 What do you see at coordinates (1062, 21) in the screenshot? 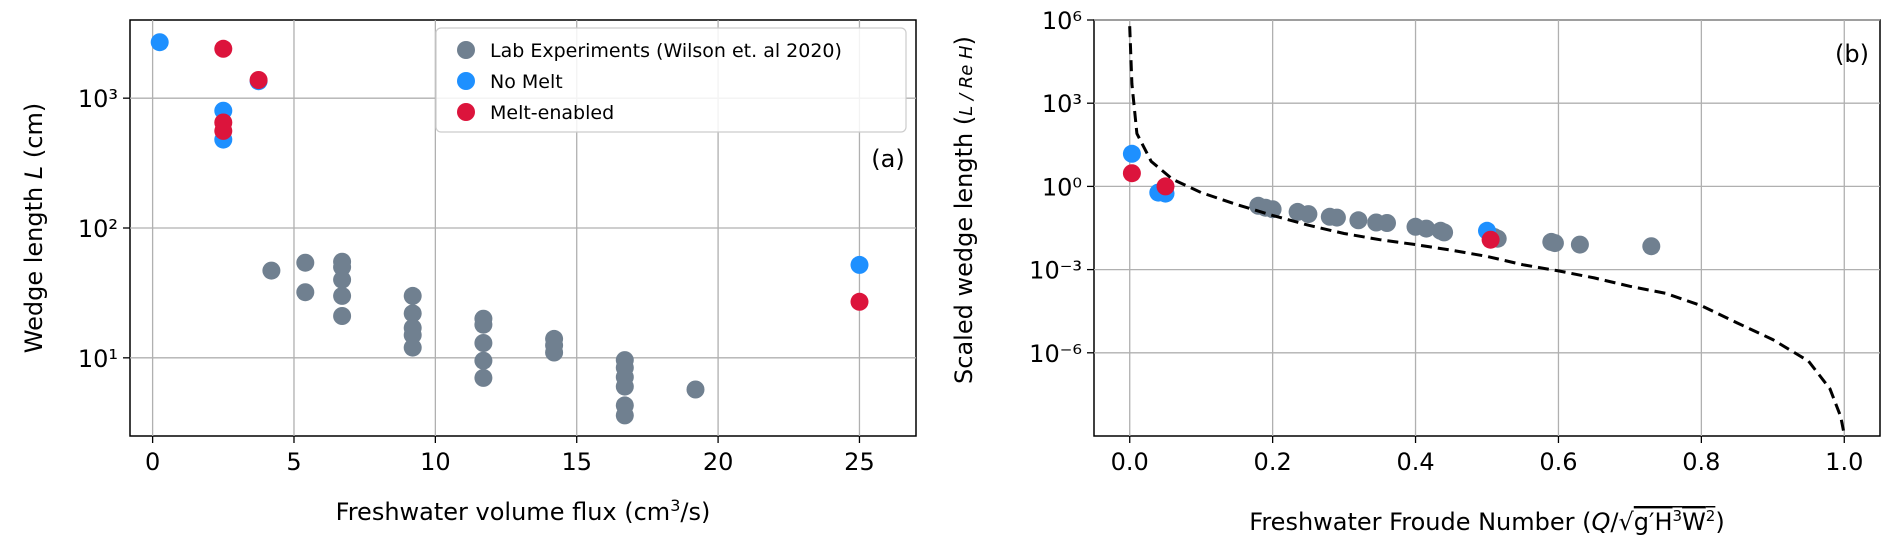
I see `y-tick-label: 10⁶` at bounding box center [1062, 21].